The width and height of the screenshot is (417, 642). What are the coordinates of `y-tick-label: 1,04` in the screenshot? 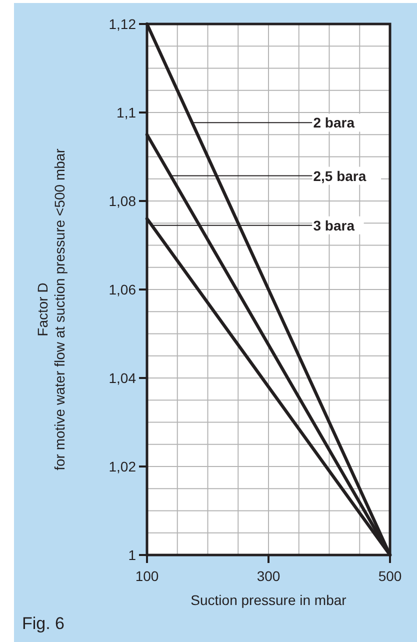 It's located at (122, 378).